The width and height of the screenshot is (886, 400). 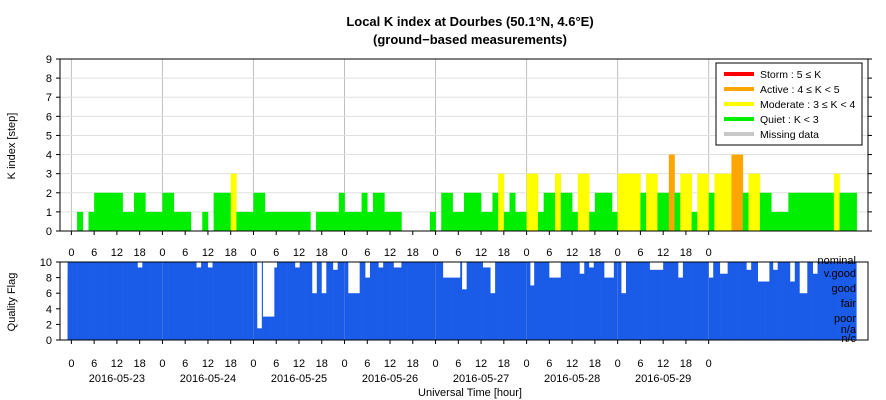 What do you see at coordinates (117, 379) in the screenshot?
I see `date-label: 2016-05-23` at bounding box center [117, 379].